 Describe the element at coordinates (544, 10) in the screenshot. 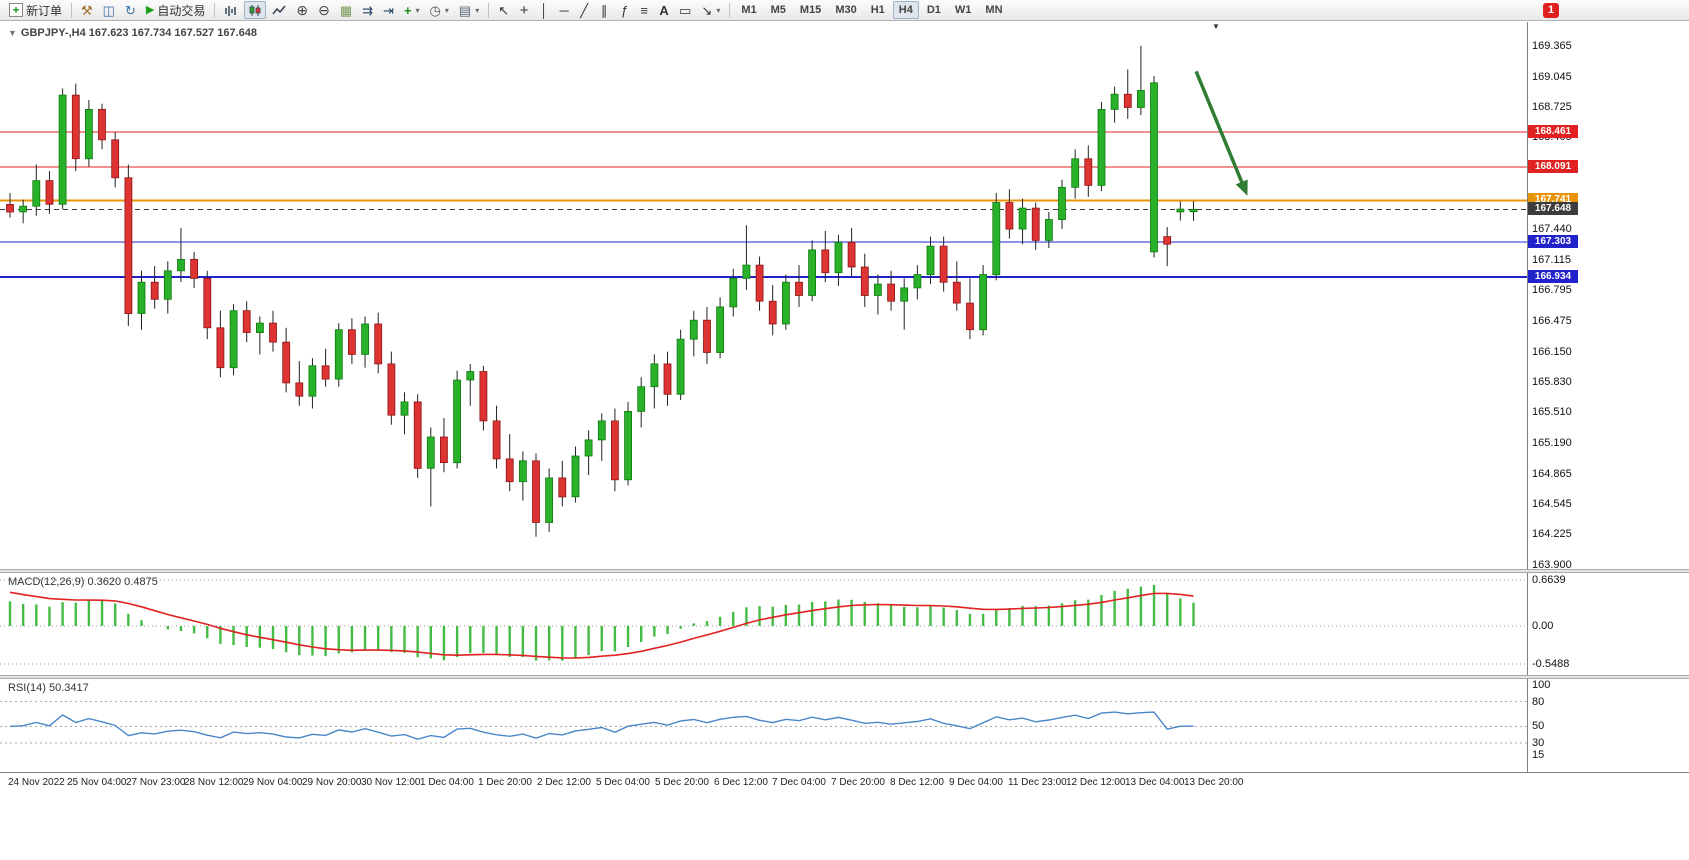

I see `vertical-line-tool-icon: │` at that location.